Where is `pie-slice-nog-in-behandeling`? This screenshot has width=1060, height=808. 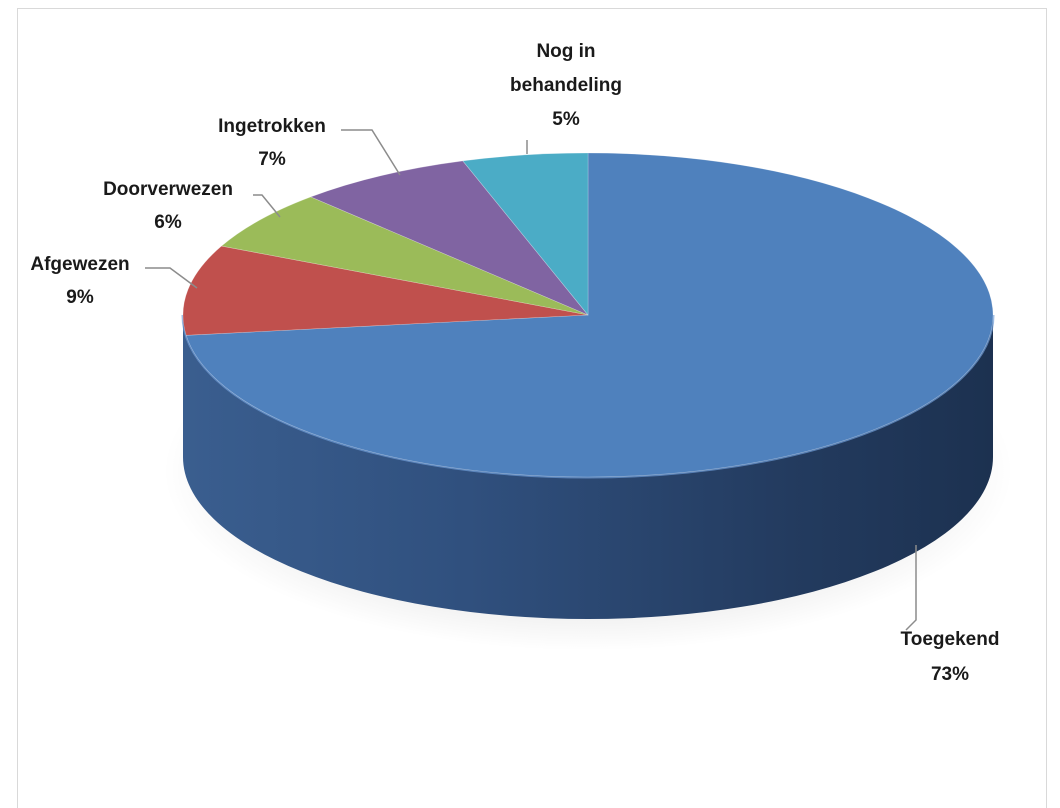 pie-slice-nog-in-behandeling is located at coordinates (525, 234).